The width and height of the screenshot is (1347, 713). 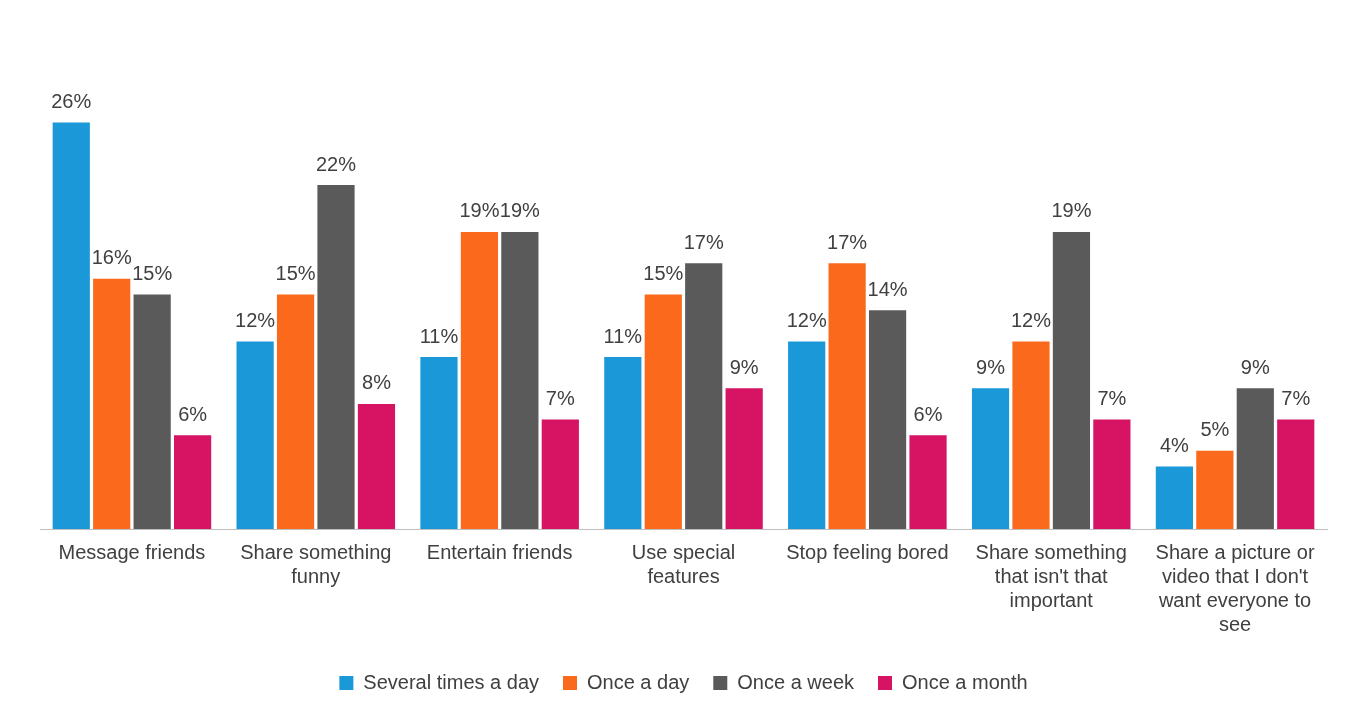 What do you see at coordinates (683, 563) in the screenshot?
I see `x-tick-label: Use special features` at bounding box center [683, 563].